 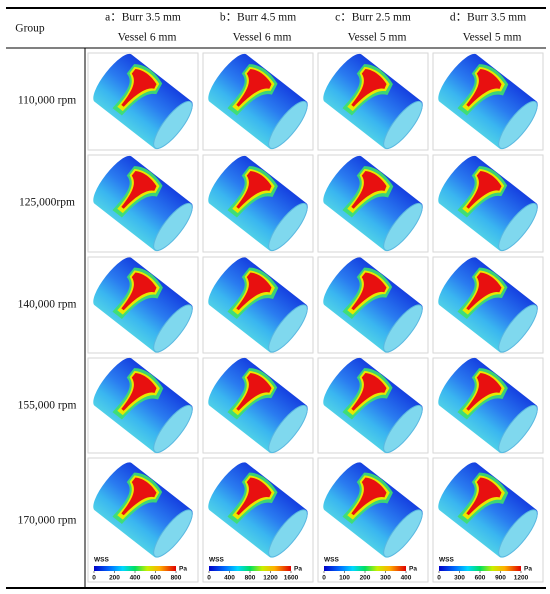 What do you see at coordinates (258, 18) in the screenshot?
I see `column-label: b：Burr 4.5 mm` at bounding box center [258, 18].